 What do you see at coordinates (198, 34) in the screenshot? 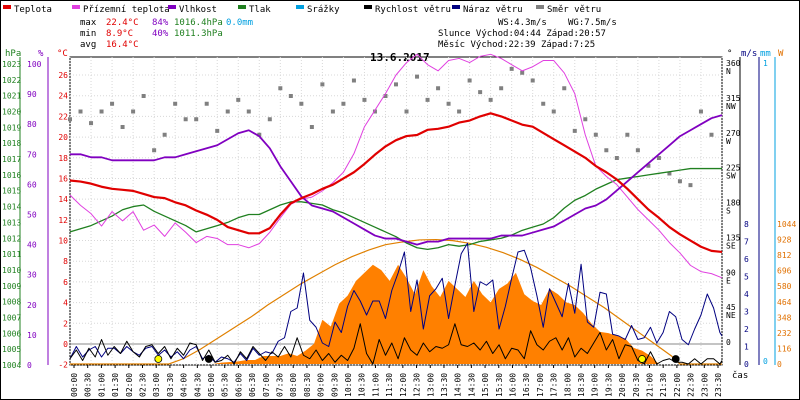
I see `stat-min-press: 1011.3hPa` at bounding box center [198, 34].